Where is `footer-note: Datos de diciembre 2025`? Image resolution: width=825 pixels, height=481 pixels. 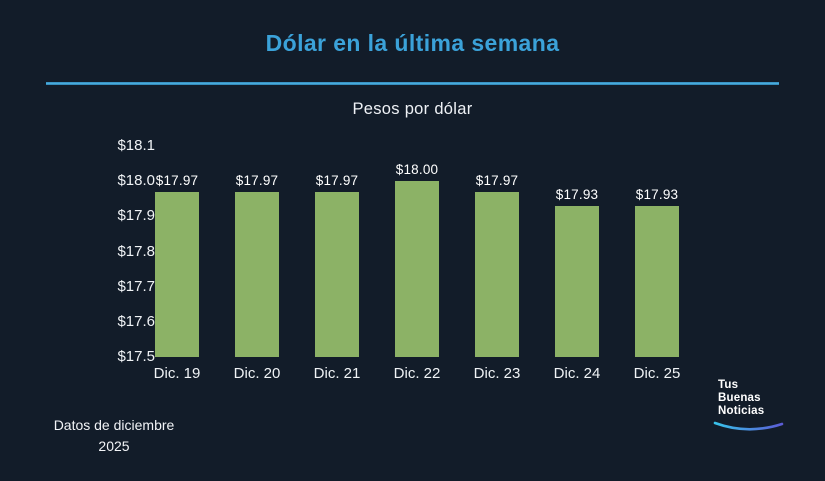 footer-note: Datos de diciembre 2025 is located at coordinates (114, 436).